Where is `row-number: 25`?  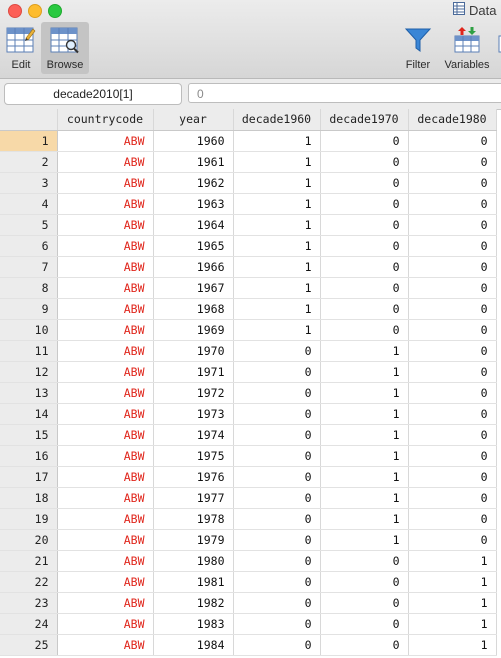
row-number: 25 is located at coordinates (29, 645).